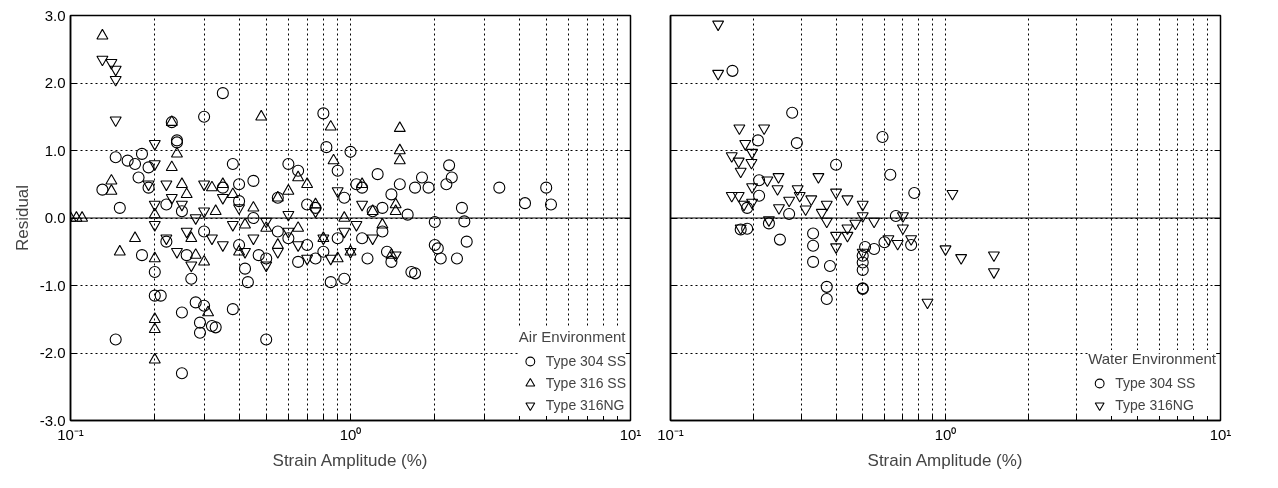 This screenshot has height=488, width=1278. I want to click on legend-label: Type 316 SS, so click(585, 383).